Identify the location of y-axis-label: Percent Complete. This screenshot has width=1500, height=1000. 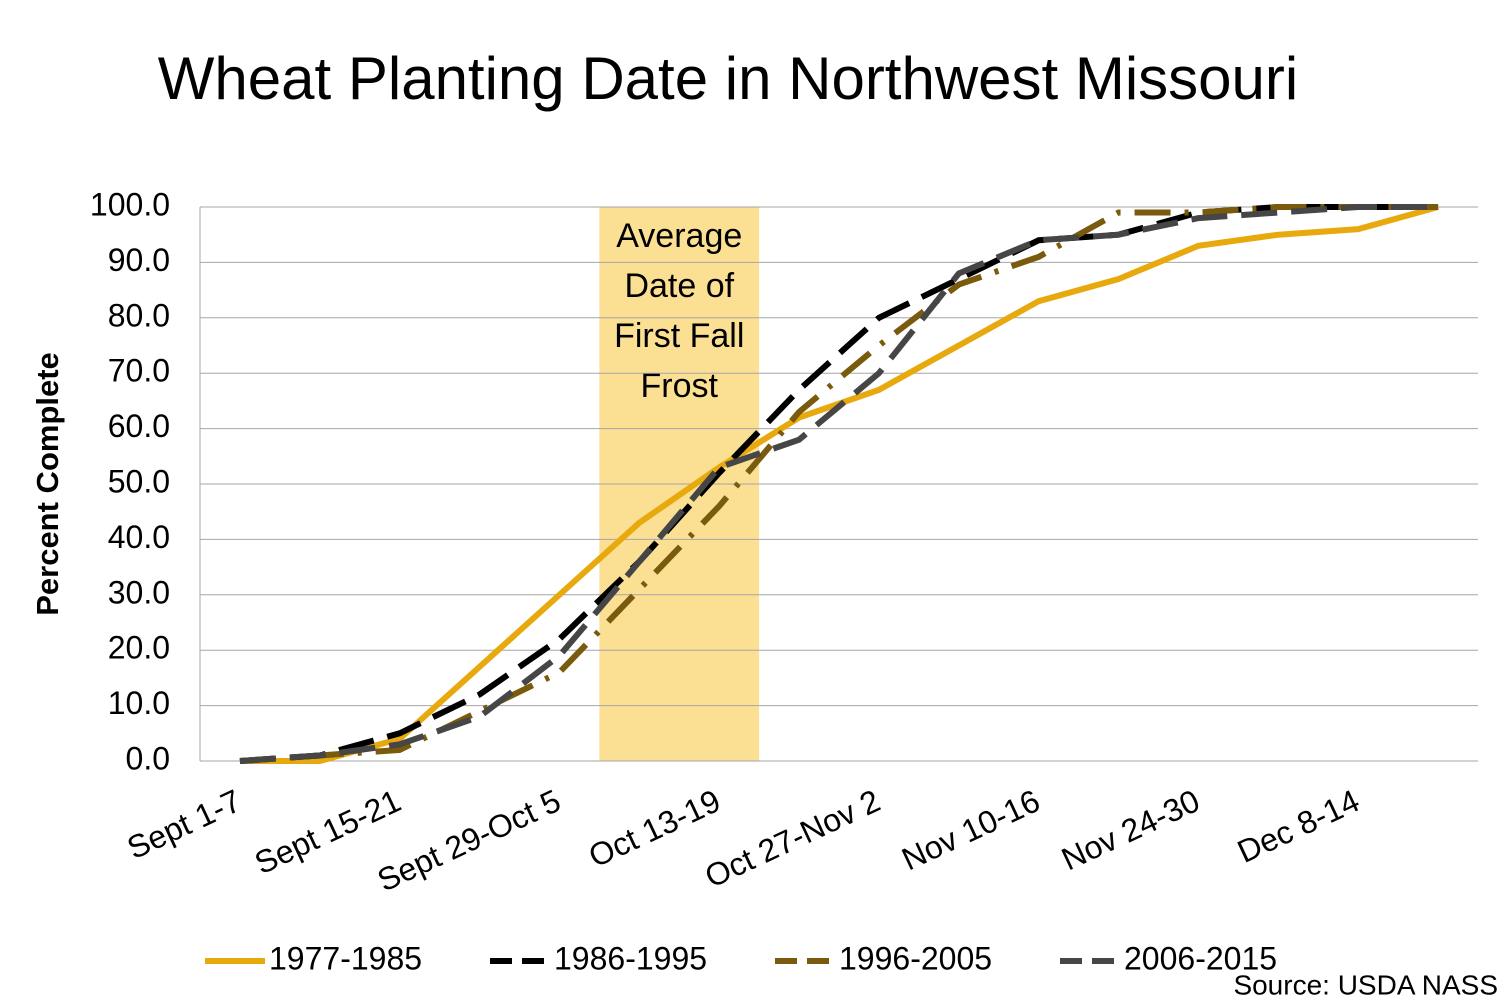
(47, 484).